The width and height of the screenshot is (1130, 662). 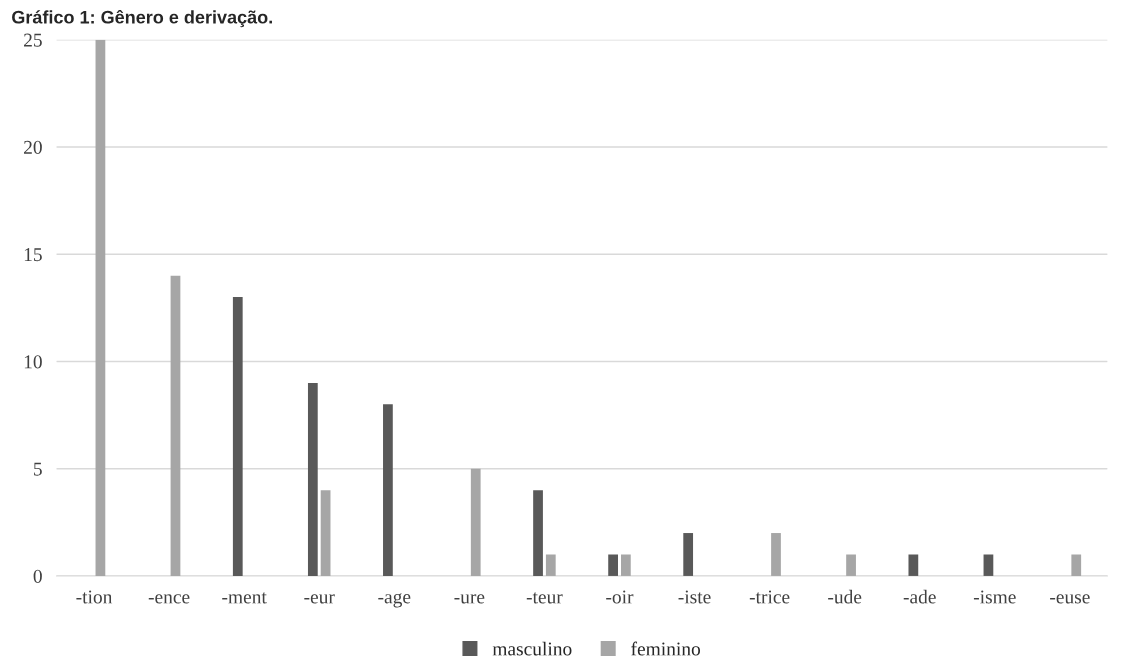 What do you see at coordinates (620, 597) in the screenshot?
I see `x-tick-label: -oir` at bounding box center [620, 597].